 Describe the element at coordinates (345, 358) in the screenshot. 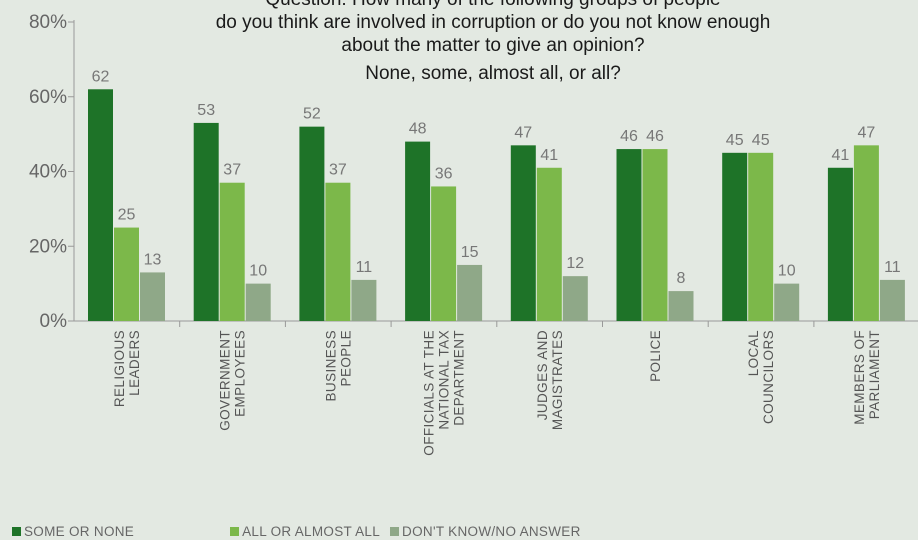

I see `category-label: PEOPLE` at that location.